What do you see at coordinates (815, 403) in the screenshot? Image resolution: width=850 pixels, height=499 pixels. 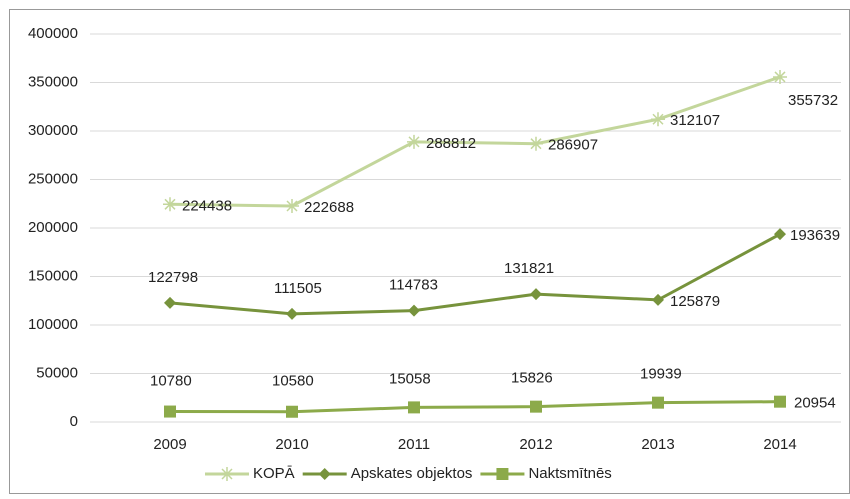 I see `data-label: 20954` at bounding box center [815, 403].